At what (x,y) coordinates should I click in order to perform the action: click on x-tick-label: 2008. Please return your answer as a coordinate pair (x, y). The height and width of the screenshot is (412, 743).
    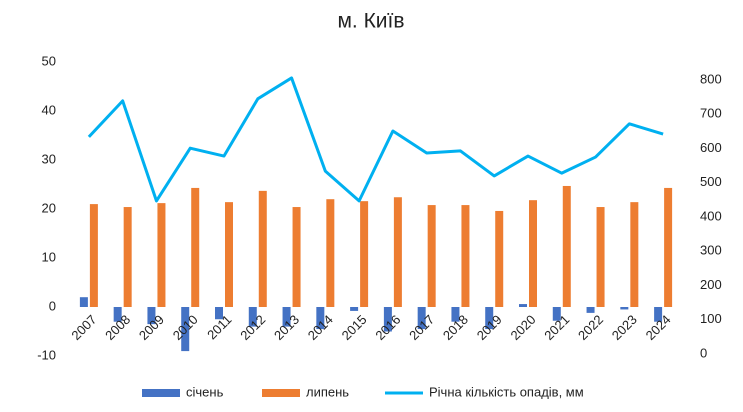
    Looking at the image, I should click on (117, 327).